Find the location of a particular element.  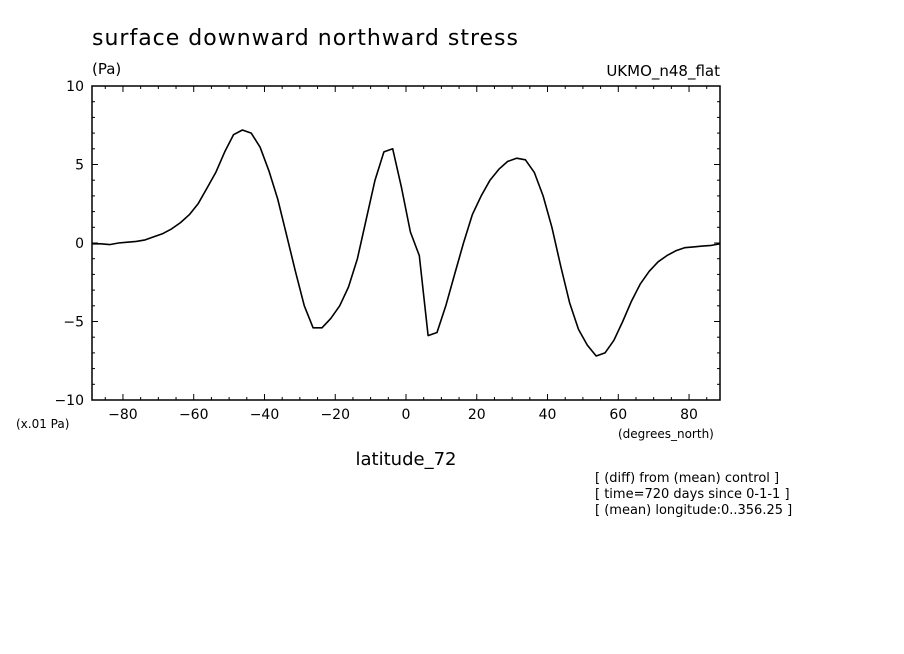

x-tick-label: −20 is located at coordinates (335, 415).